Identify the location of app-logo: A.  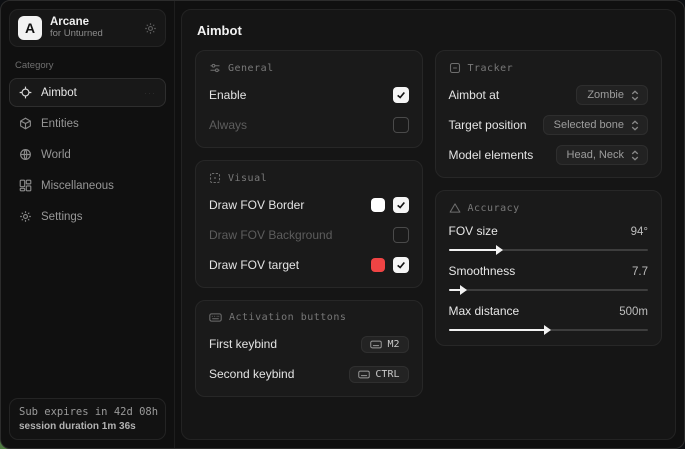
(30, 28).